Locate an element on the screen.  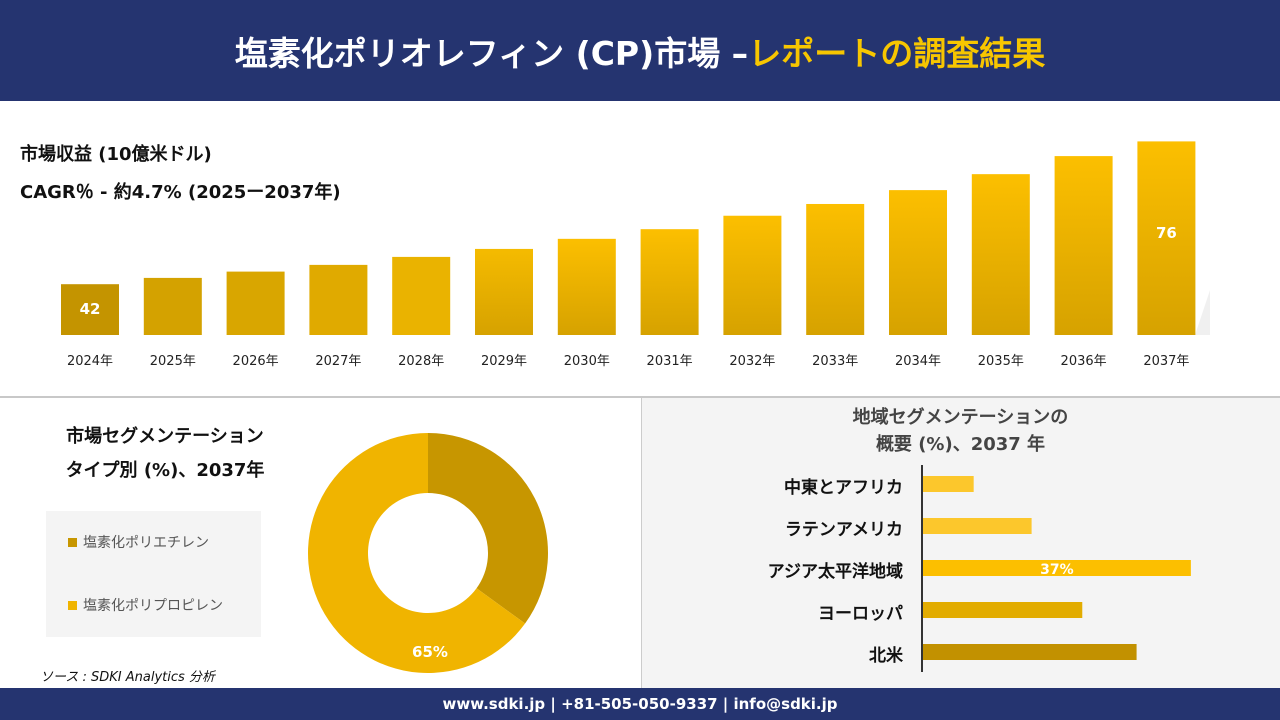
legend-item-polyethylene: 塩素化ポリエチレン is located at coordinates (138, 542).